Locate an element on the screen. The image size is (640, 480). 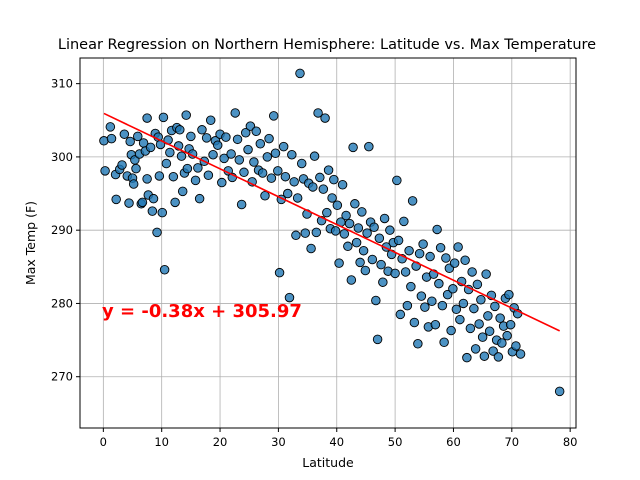
x-axis-ticks: 0 10 20 30 40 50 60 70 80 is located at coordinates (339, 438).